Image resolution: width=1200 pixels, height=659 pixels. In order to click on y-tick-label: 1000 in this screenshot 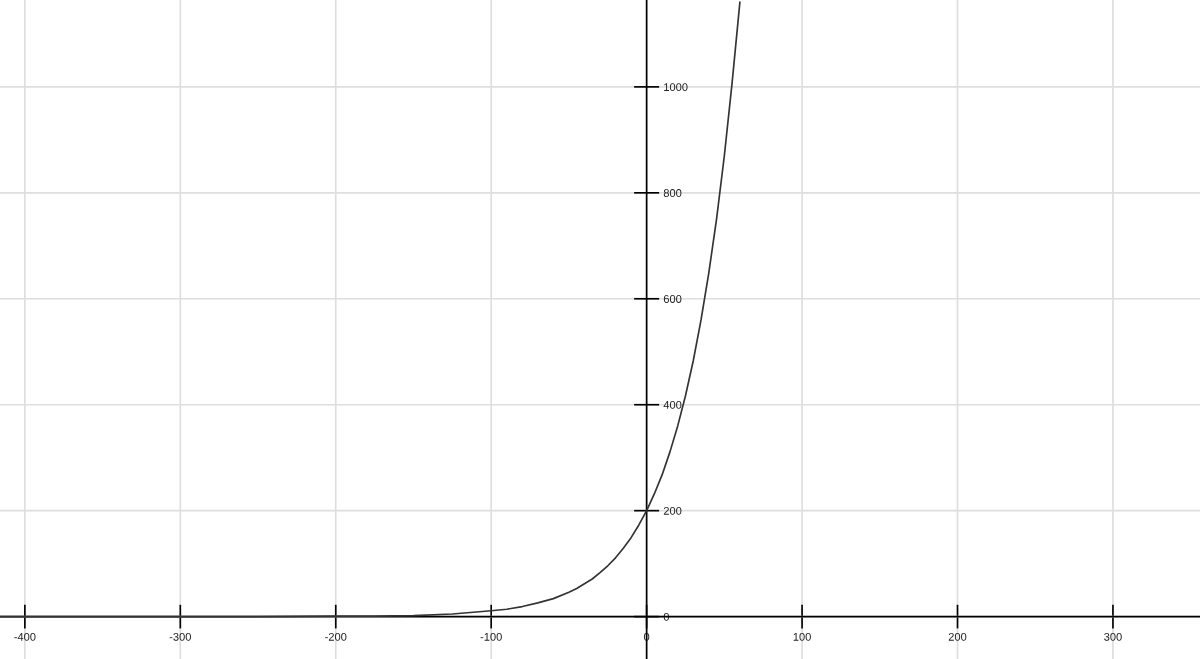, I will do `click(676, 87)`.